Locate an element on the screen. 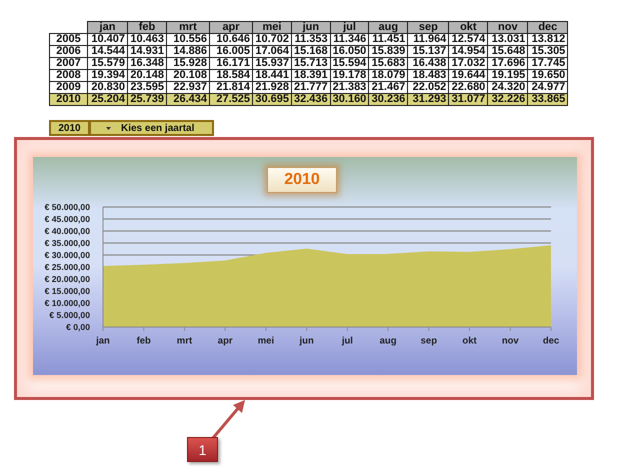 This screenshot has height=473, width=619. data-label: 11.346 is located at coordinates (349, 39).